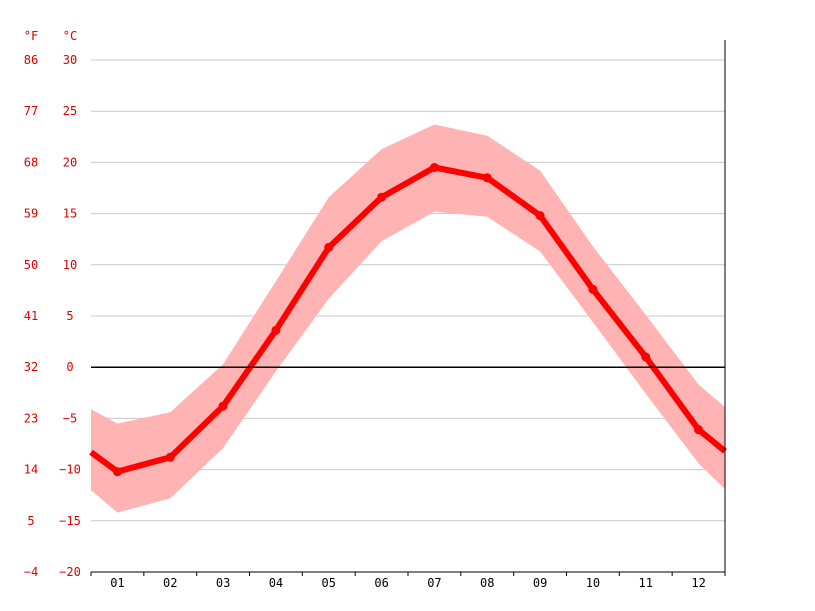 This screenshot has width=815, height=611. Describe the element at coordinates (170, 583) in the screenshot. I see `x-tick-label: 02` at that location.